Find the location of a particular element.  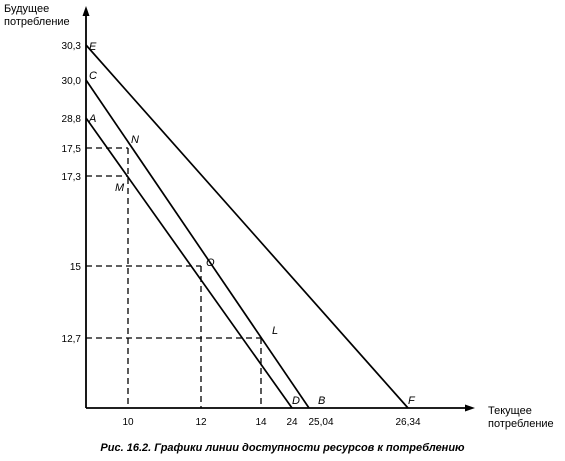

point-label-m: M is located at coordinates (120, 188).